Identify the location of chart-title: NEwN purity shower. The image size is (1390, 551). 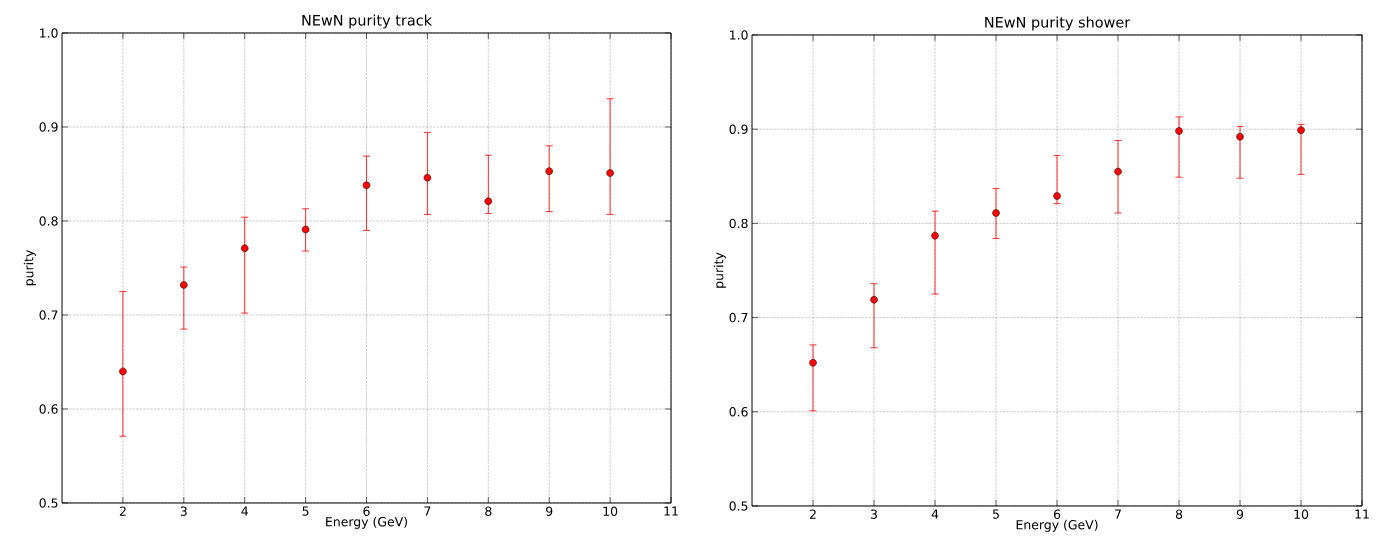
(1058, 23).